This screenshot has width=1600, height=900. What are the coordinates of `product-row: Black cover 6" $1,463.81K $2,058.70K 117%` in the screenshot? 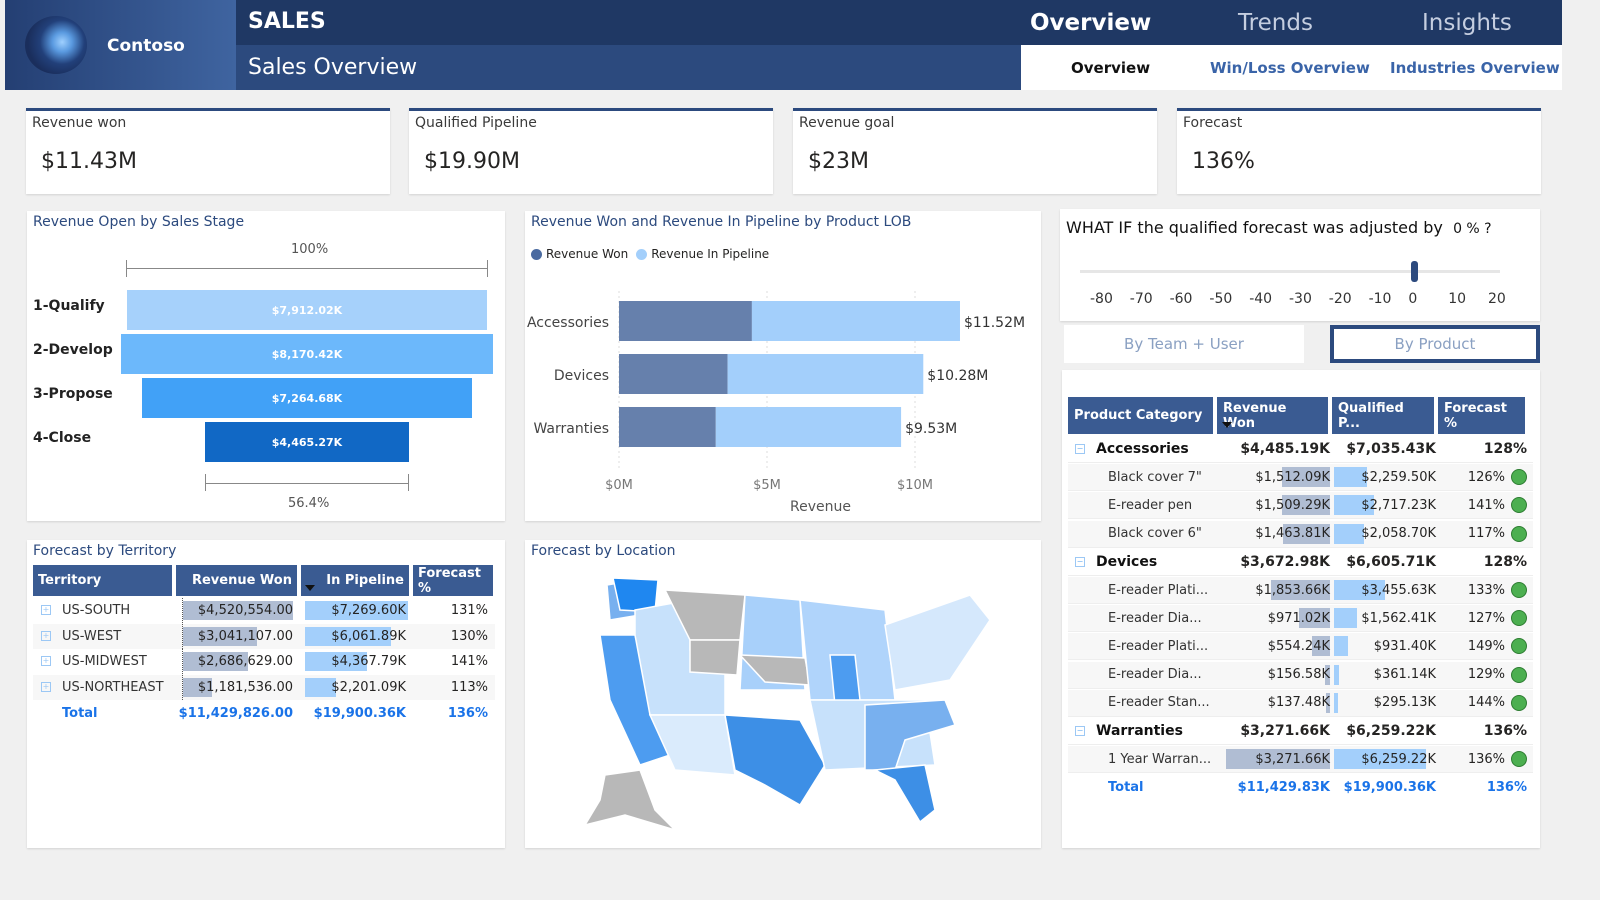 It's located at (1300, 534).